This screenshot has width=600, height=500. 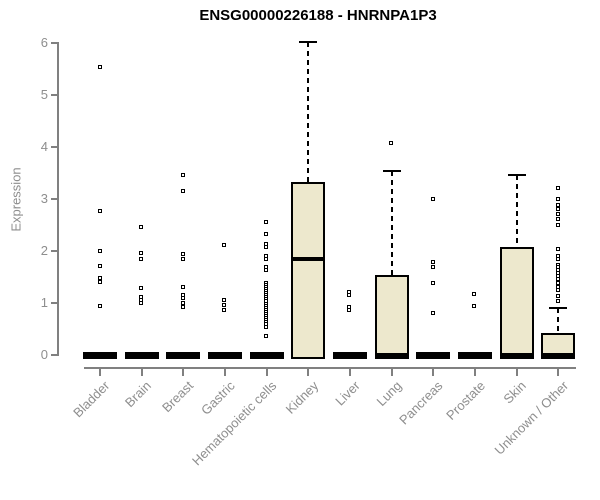 I want to click on y-tick-label: 3, so click(x=44, y=198).